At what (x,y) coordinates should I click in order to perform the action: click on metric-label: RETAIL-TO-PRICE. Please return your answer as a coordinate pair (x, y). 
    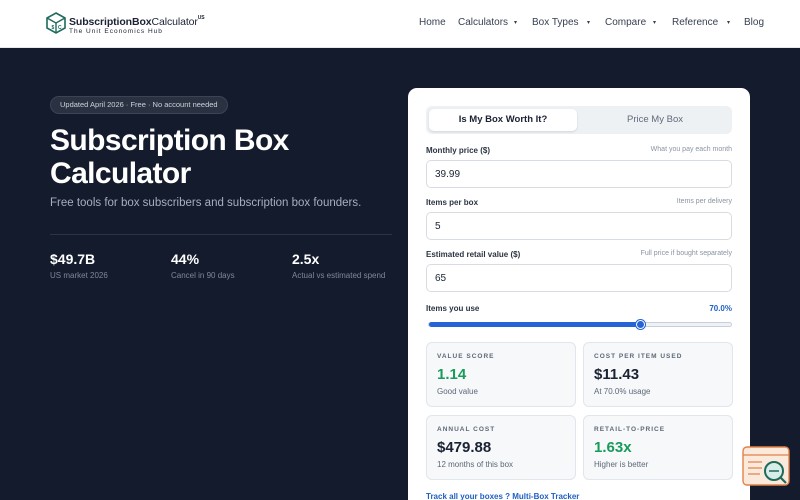
    Looking at the image, I should click on (630, 429).